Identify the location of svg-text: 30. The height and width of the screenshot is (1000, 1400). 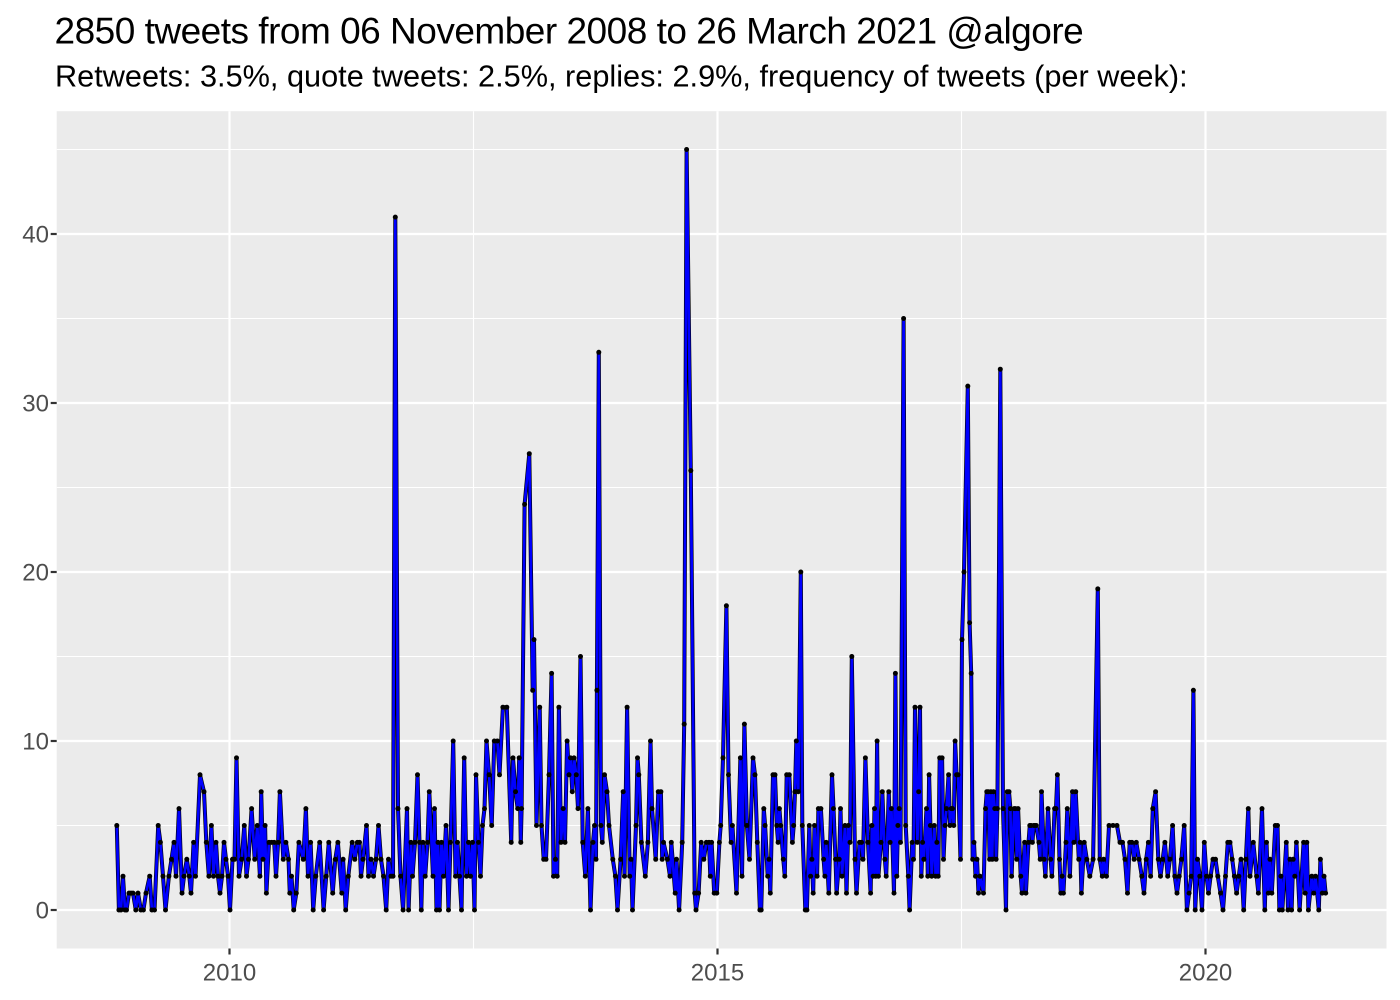
(35, 404).